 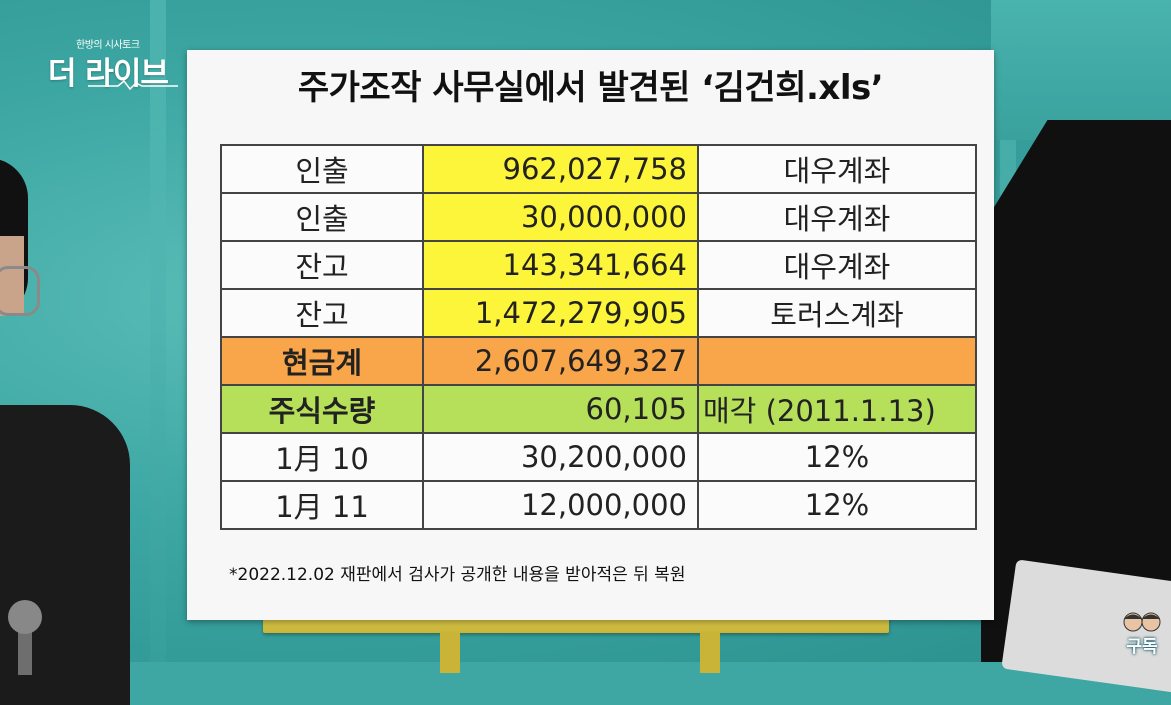 I want to click on row-label: 1月 11, so click(x=322, y=505).